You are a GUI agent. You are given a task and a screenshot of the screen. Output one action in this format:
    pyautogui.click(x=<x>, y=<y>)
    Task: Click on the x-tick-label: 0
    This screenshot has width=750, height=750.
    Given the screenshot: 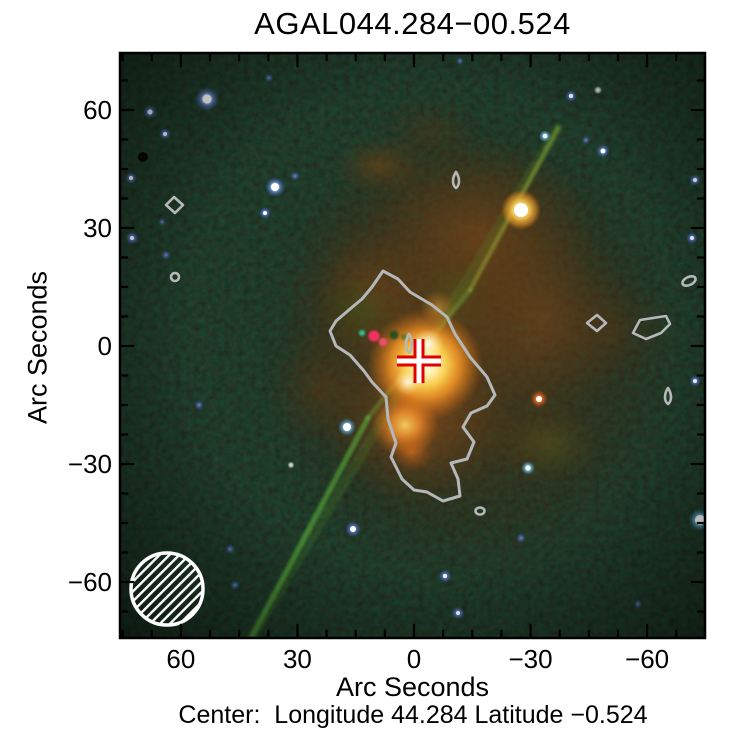 What is the action you would take?
    pyautogui.click(x=414, y=659)
    